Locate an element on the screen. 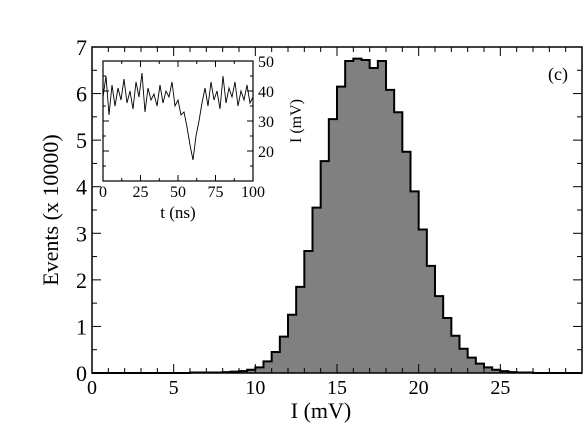 This screenshot has width=586, height=441. inset-x-tick-label: 25 is located at coordinates (141, 192).